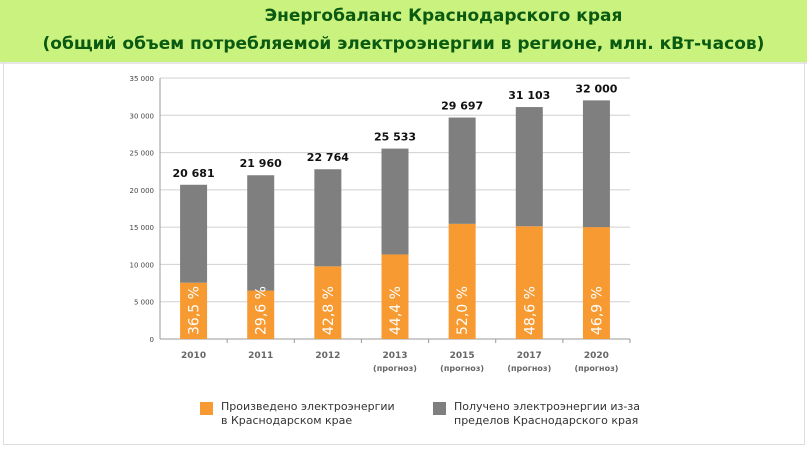  What do you see at coordinates (597, 310) in the screenshot?
I see `percent-label: 46,9 %` at bounding box center [597, 310].